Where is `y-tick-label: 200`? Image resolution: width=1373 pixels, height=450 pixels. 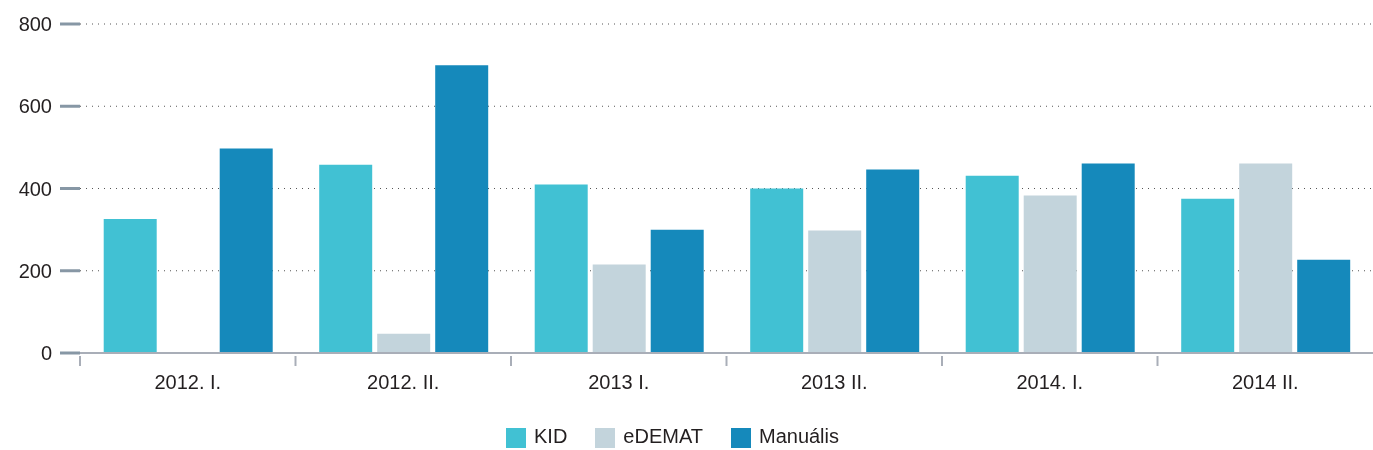
y-tick-label: 200 is located at coordinates (35, 270).